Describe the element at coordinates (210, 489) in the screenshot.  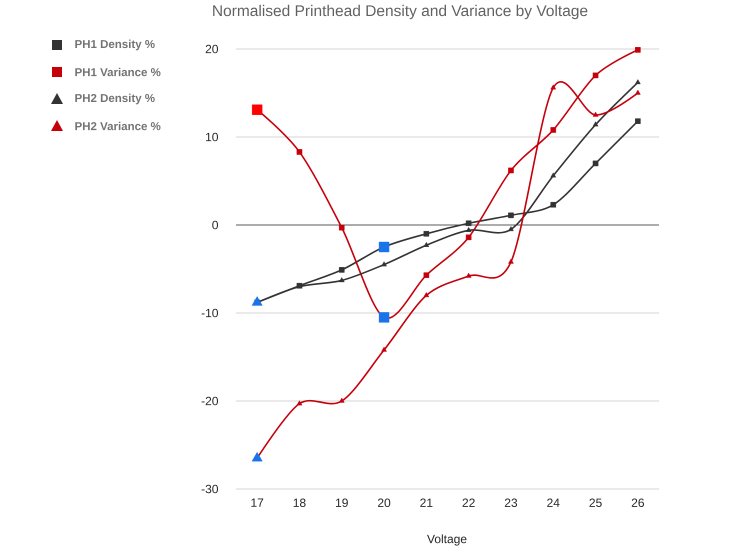
I see `y-tick-label: -30` at that location.